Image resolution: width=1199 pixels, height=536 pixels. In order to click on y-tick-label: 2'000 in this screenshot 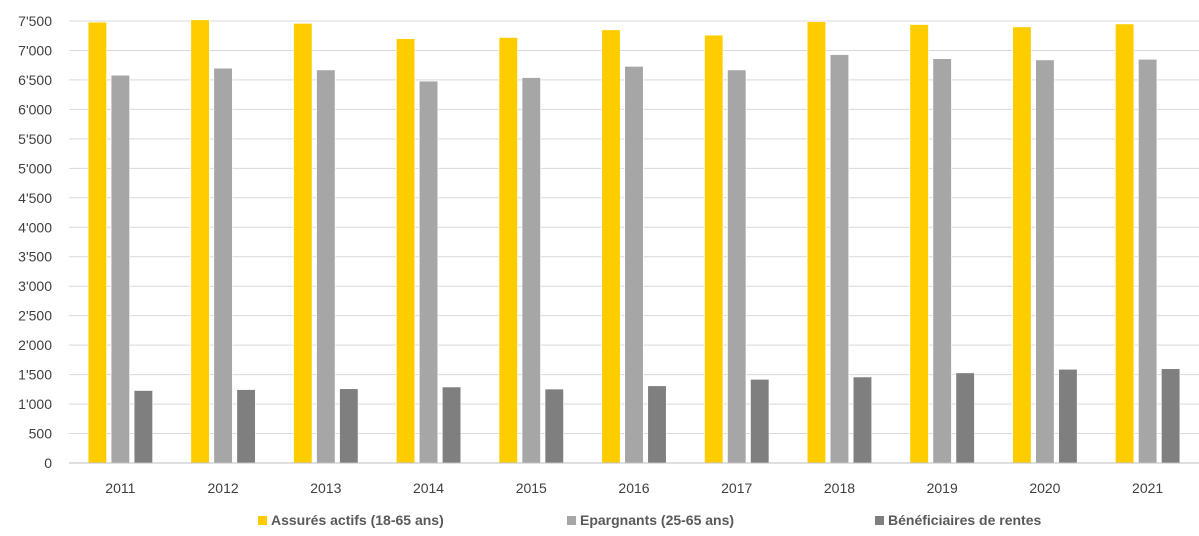, I will do `click(35, 345)`.